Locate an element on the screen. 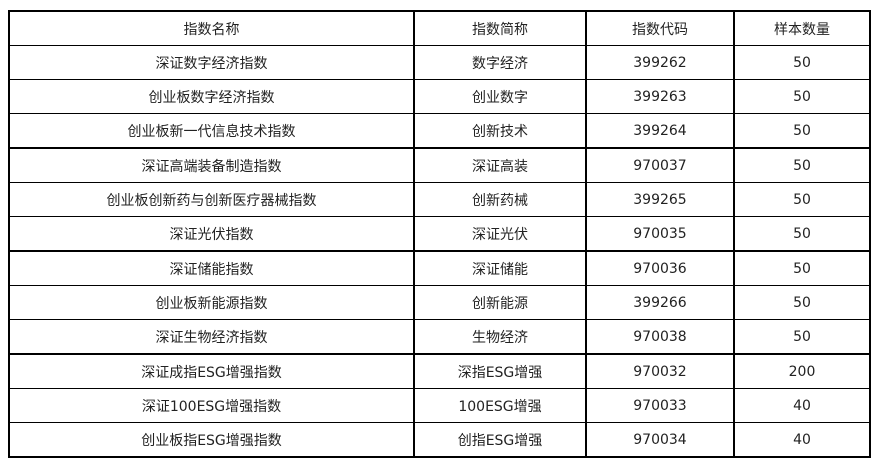 The image size is (878, 458). cell-index-short-name: 创新药械 is located at coordinates (500, 199).